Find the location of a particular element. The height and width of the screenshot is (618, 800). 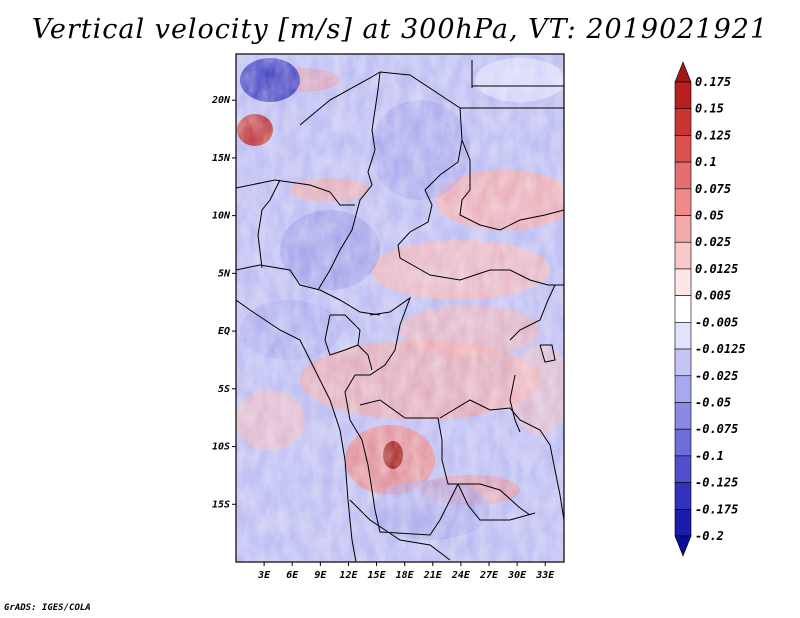

x-axis-ticks: 3E 6E 9E 12E 15E 18E 21E 24E 27E 30E 33E is located at coordinates (406, 571).